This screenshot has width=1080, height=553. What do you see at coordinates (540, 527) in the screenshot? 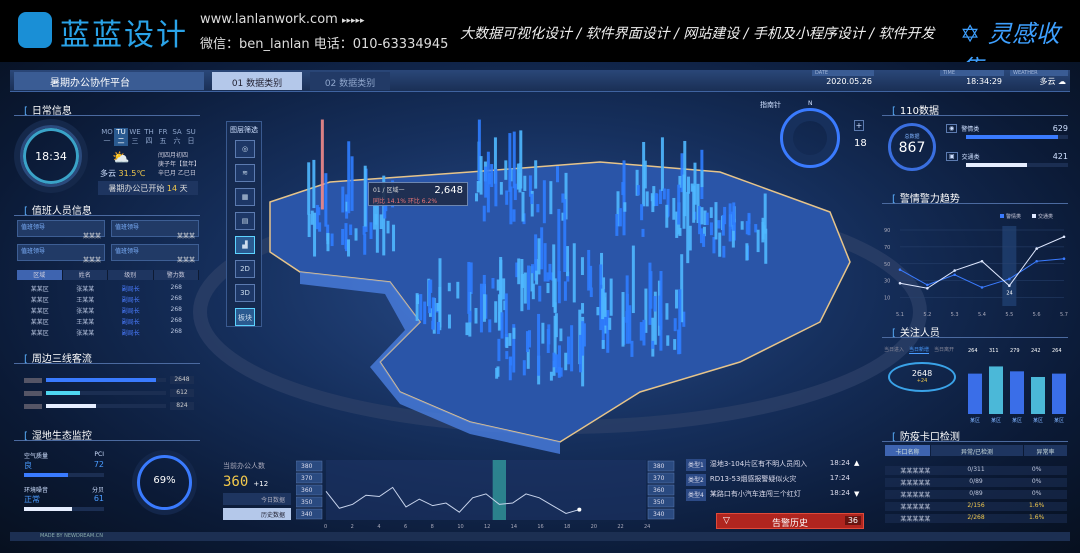
I see `x-tick: 16` at bounding box center [540, 527].